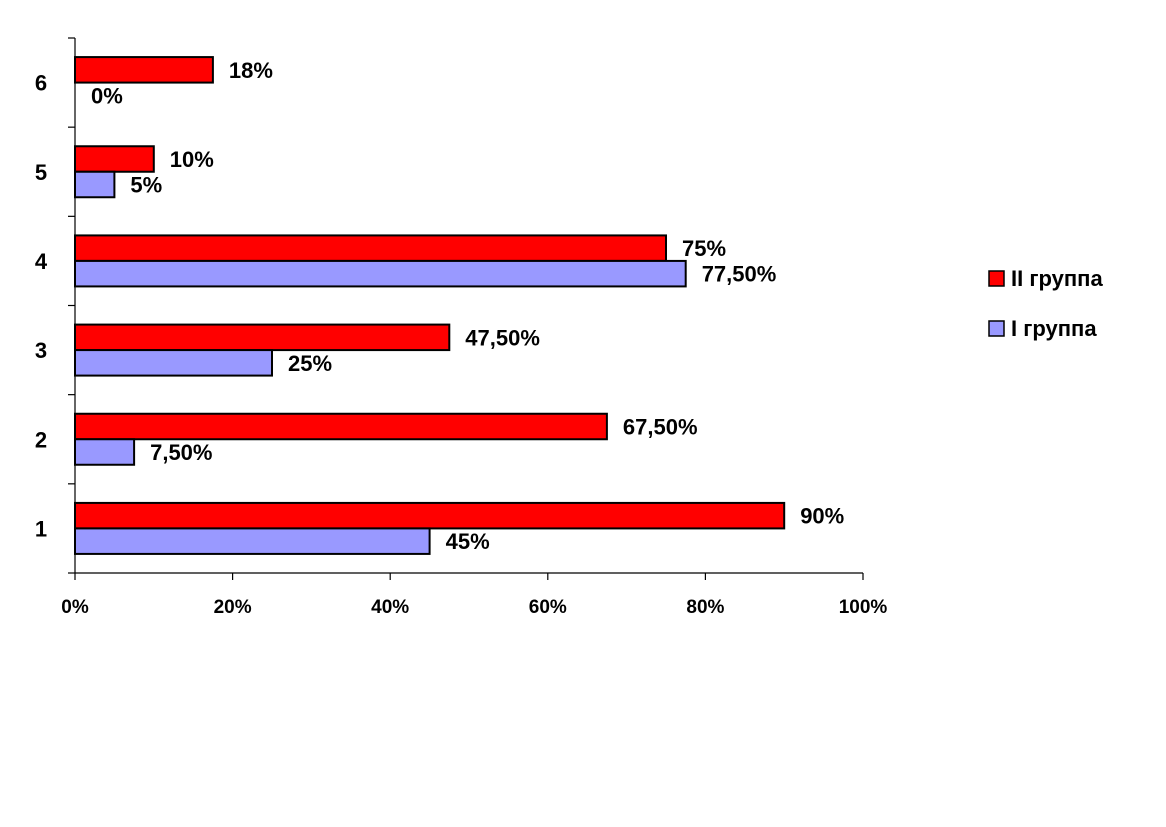 The width and height of the screenshot is (1166, 827). Describe the element at coordinates (1054, 328) in the screenshot. I see `legend-entry-label: I группа` at that location.